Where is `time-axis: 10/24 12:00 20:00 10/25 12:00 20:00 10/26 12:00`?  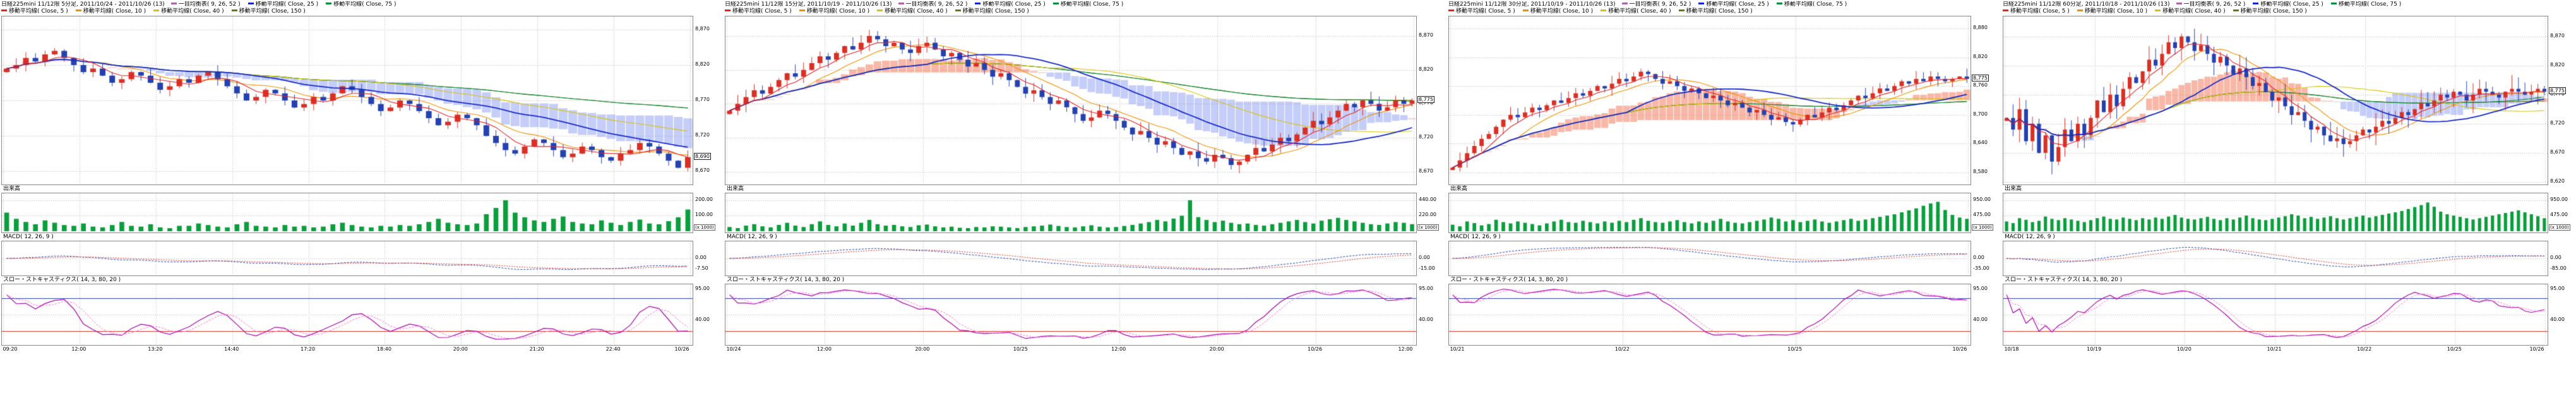
time-axis: 10/24 12:00 20:00 10/25 12:00 20:00 10/26 12:00 is located at coordinates (1071, 350).